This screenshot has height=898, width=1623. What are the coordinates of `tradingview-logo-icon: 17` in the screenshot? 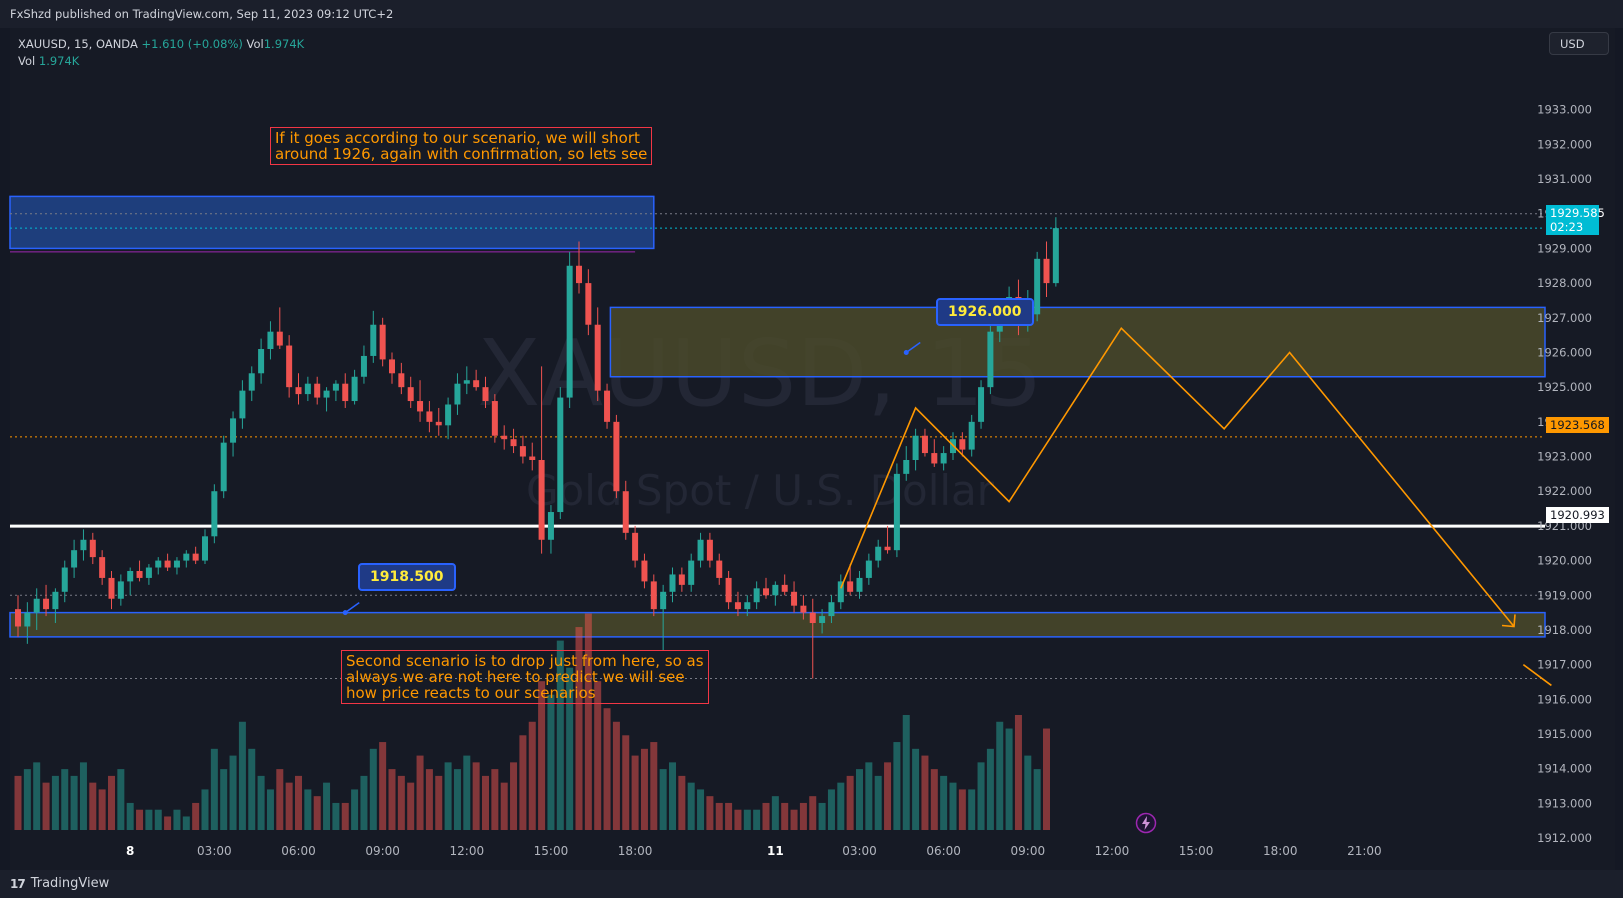 It's located at (18, 883).